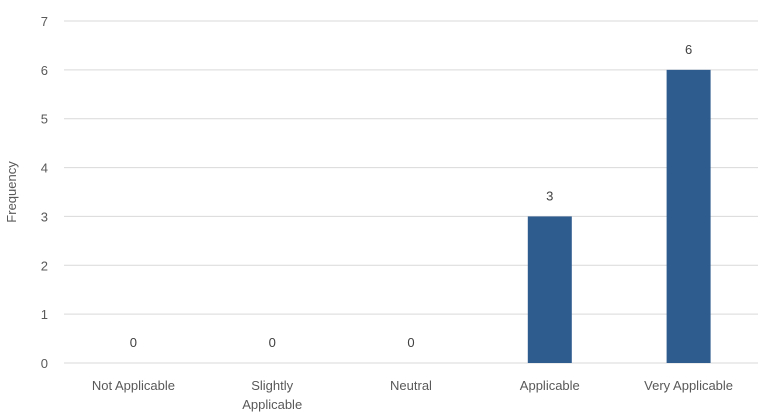 The width and height of the screenshot is (758, 417). What do you see at coordinates (44, 363) in the screenshot?
I see `y-tick-label: 0` at bounding box center [44, 363].